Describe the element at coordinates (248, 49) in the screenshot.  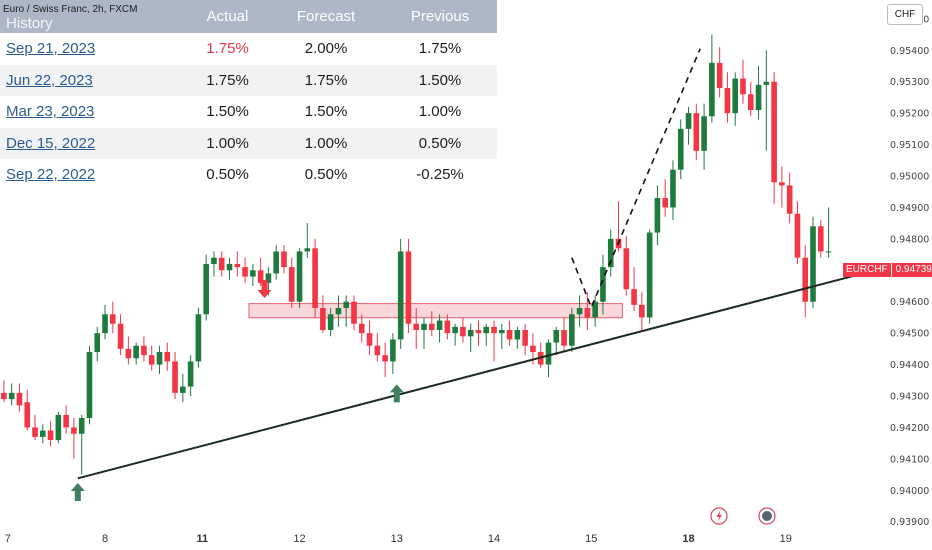
I see `history-row: Sep 21, 2023 1.75% 2.00% 1.75%` at that location.